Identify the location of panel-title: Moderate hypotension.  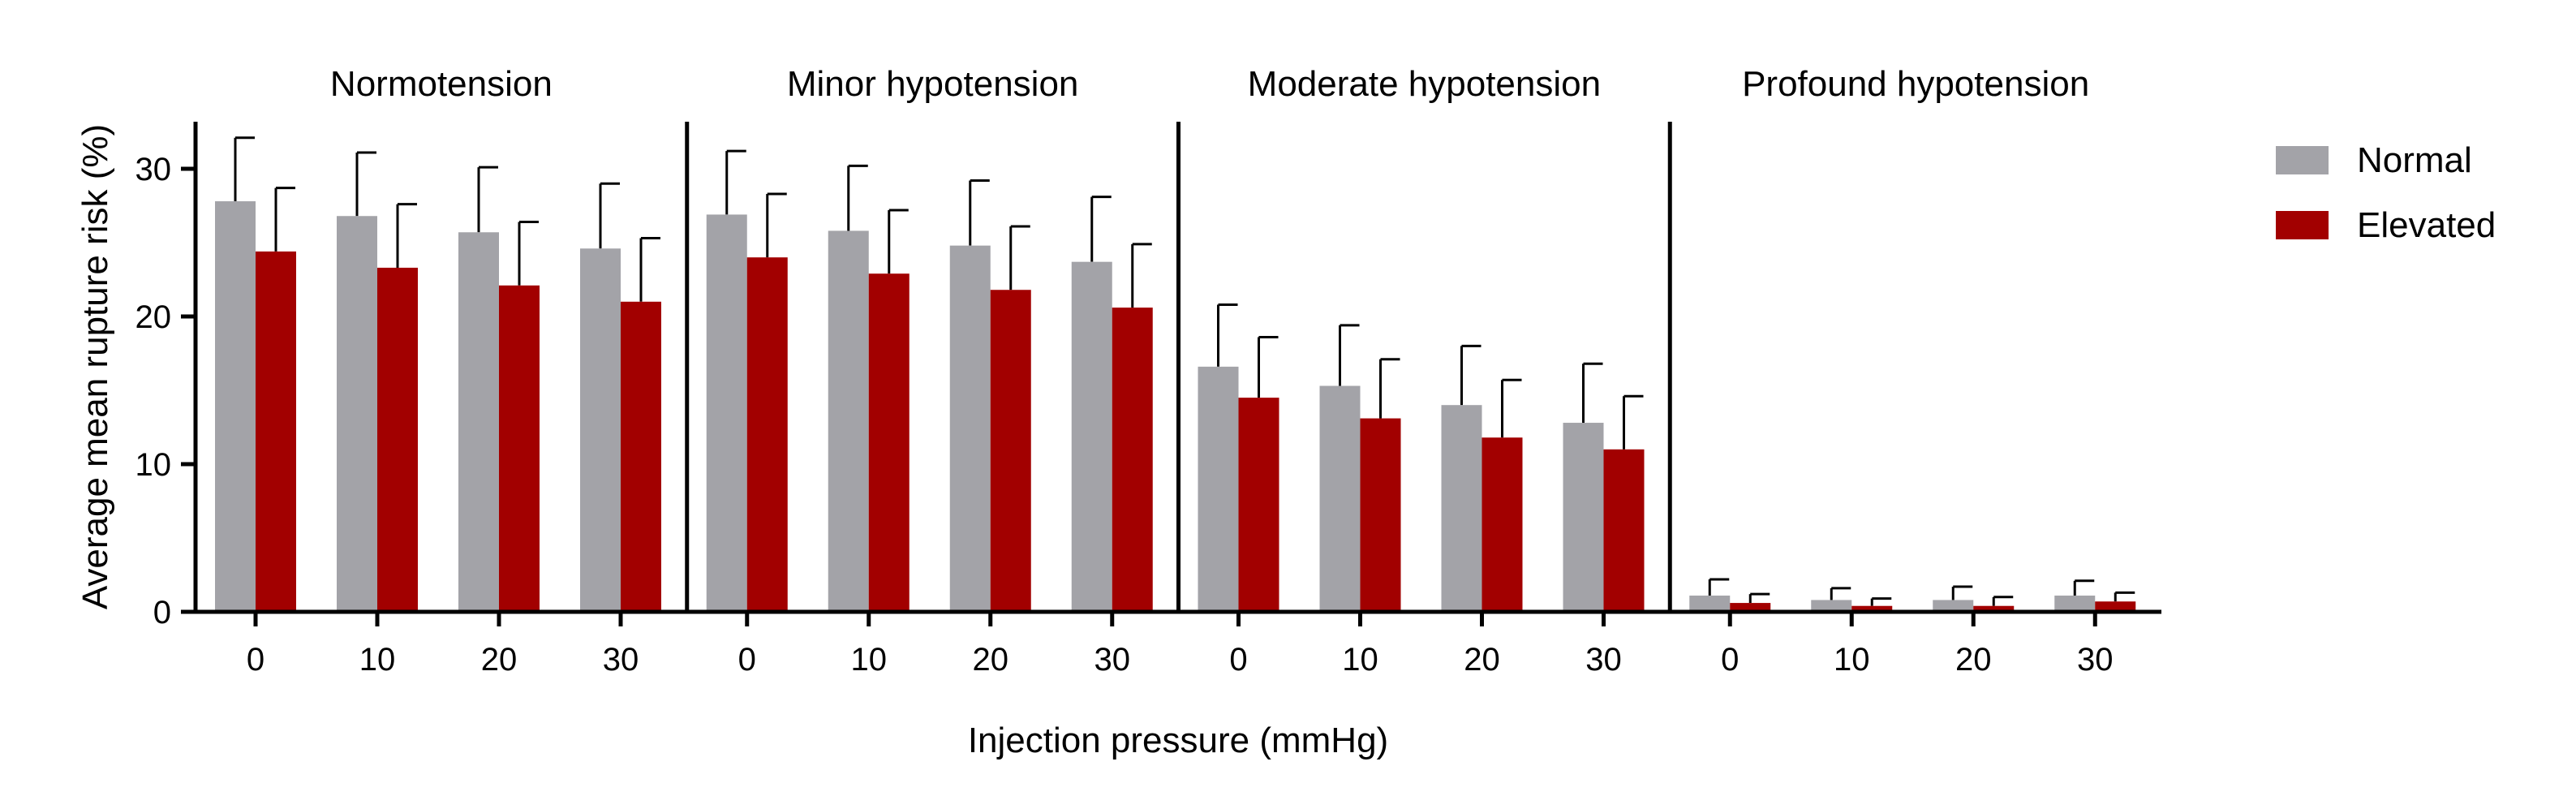
(1424, 84).